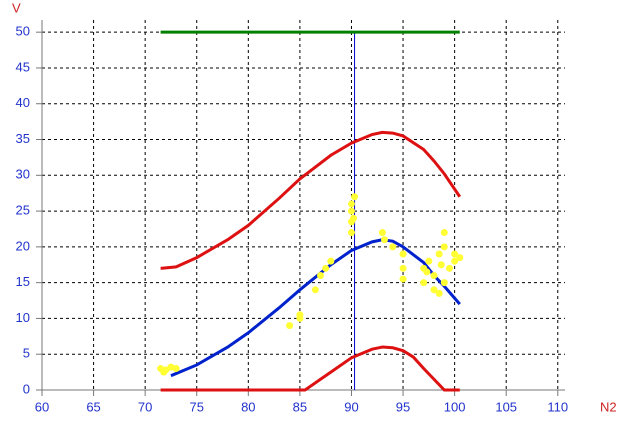 This screenshot has width=623, height=427. Describe the element at coordinates (196, 406) in the screenshot. I see `x-tick-label: 75` at that location.